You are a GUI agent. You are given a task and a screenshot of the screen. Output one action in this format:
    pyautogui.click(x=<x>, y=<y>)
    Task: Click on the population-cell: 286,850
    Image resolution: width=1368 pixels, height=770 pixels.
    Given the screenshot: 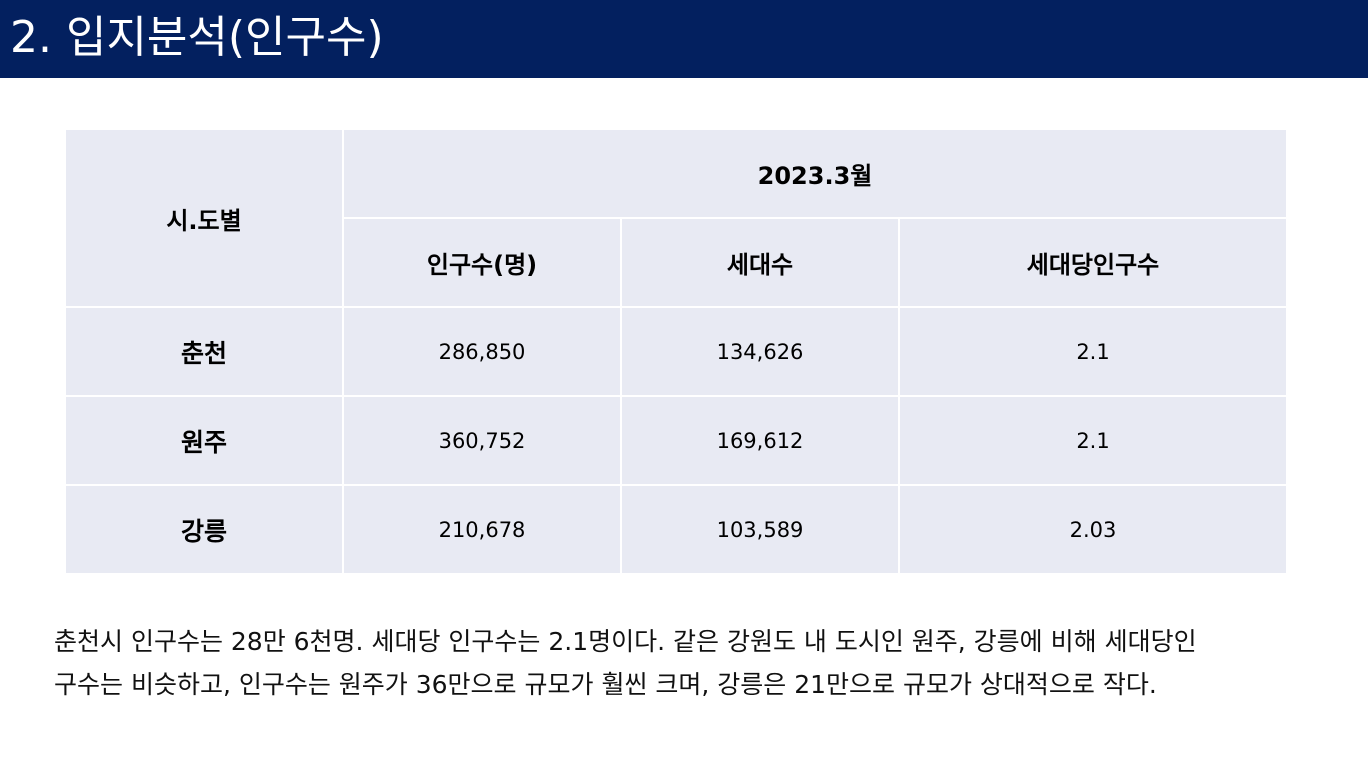 What is the action you would take?
    pyautogui.click(x=482, y=351)
    